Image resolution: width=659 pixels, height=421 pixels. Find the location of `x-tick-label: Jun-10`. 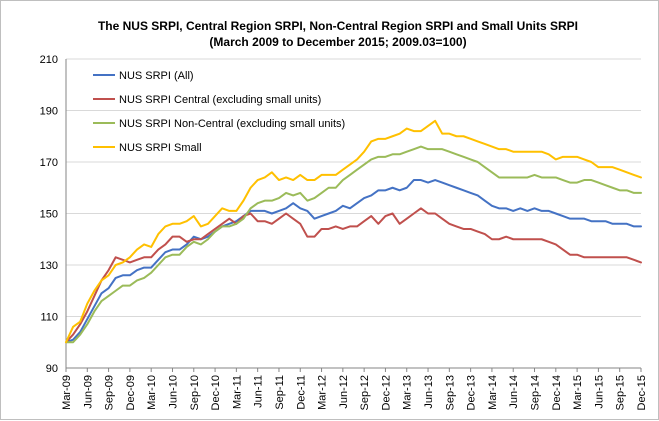

x-tick-label: Jun-10 is located at coordinates (173, 392).